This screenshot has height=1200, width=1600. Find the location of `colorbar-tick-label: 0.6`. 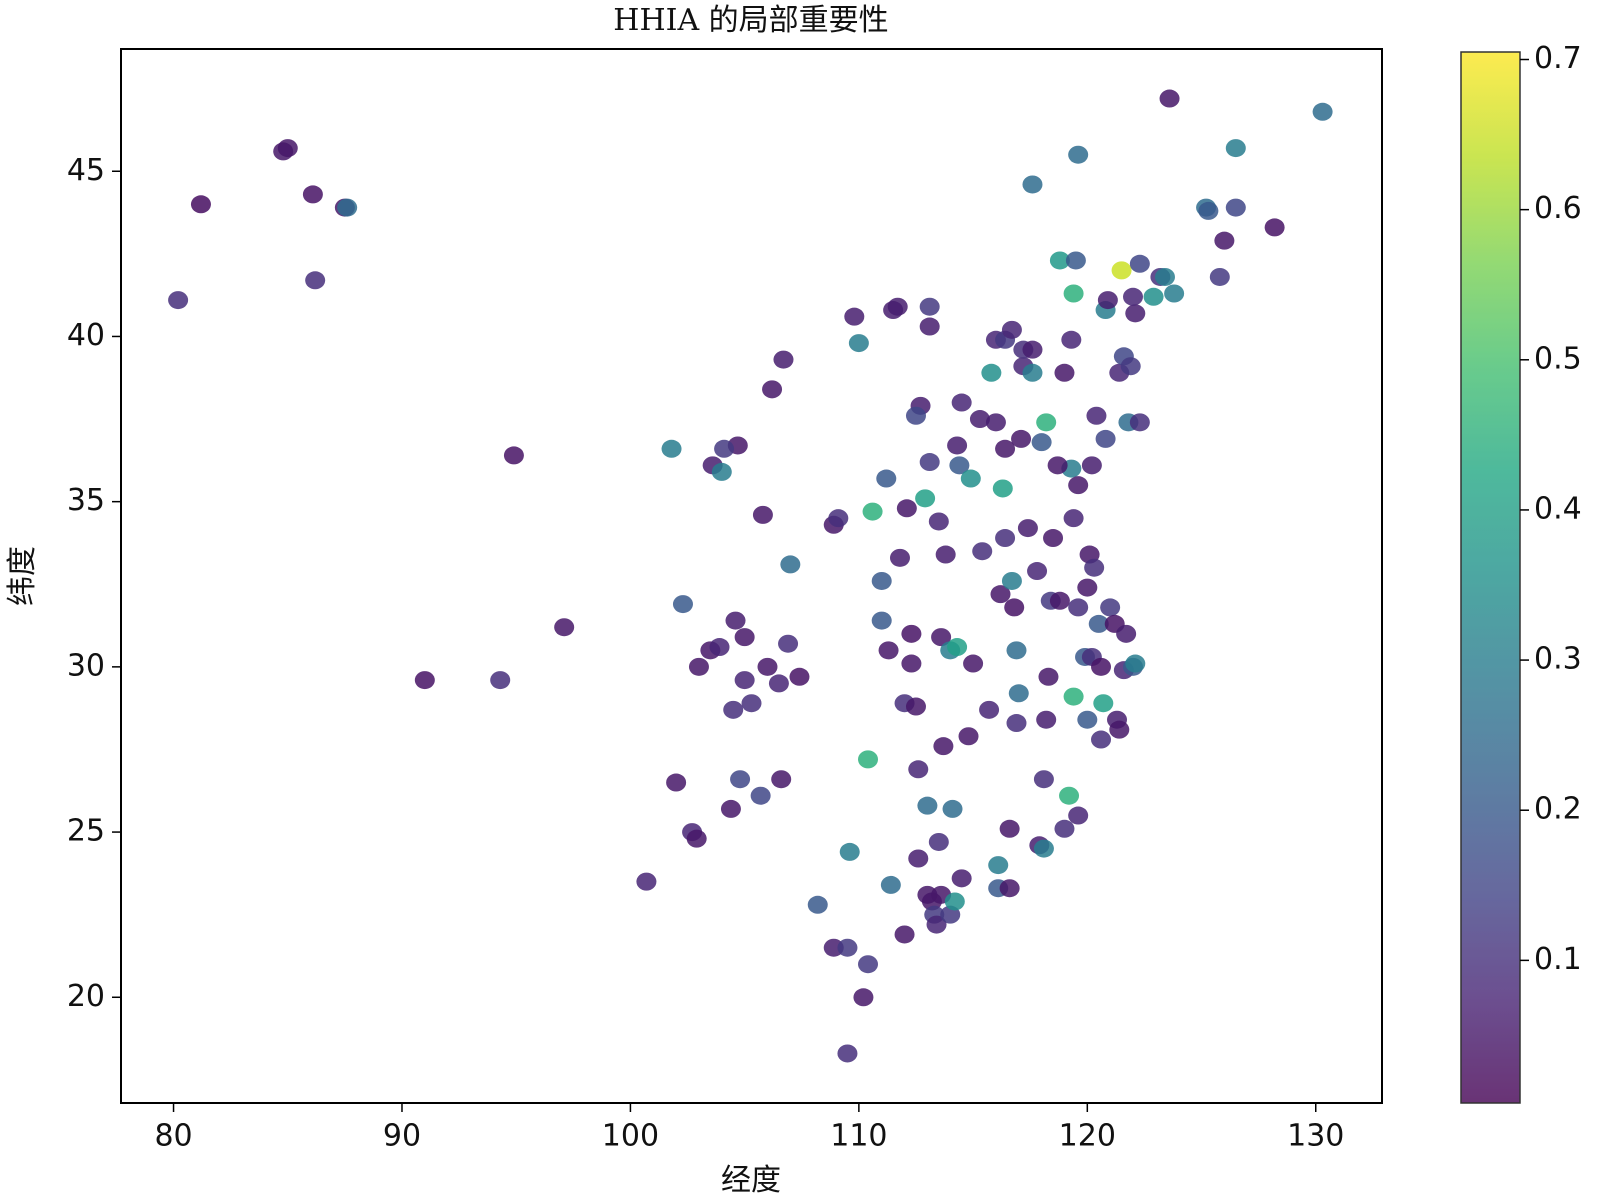

colorbar-tick-label: 0.6 is located at coordinates (1558, 208).